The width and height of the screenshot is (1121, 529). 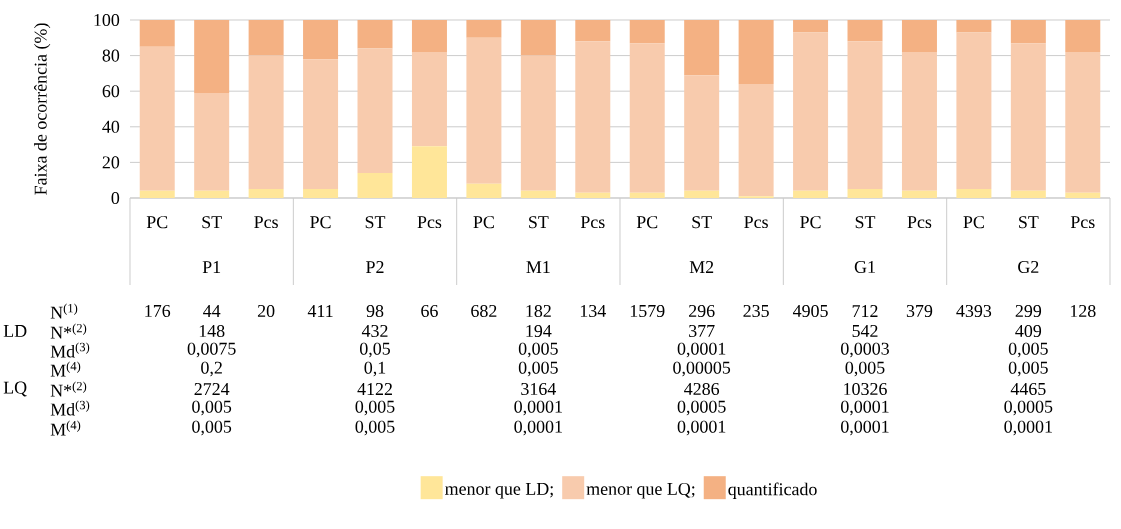 I want to click on text: 128, so click(x=1083, y=311).